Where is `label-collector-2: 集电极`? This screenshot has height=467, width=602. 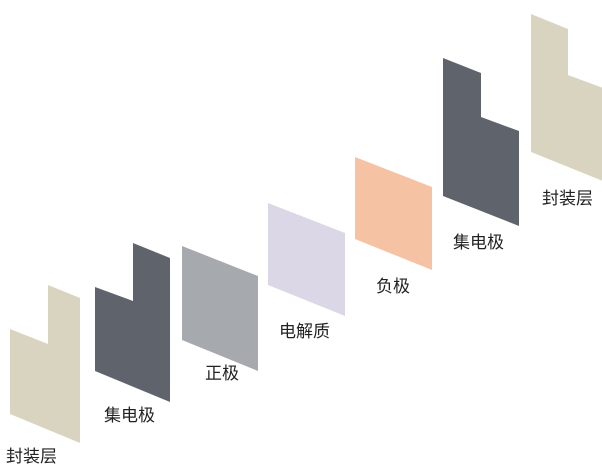 label-collector-2: 集电极 is located at coordinates (478, 243).